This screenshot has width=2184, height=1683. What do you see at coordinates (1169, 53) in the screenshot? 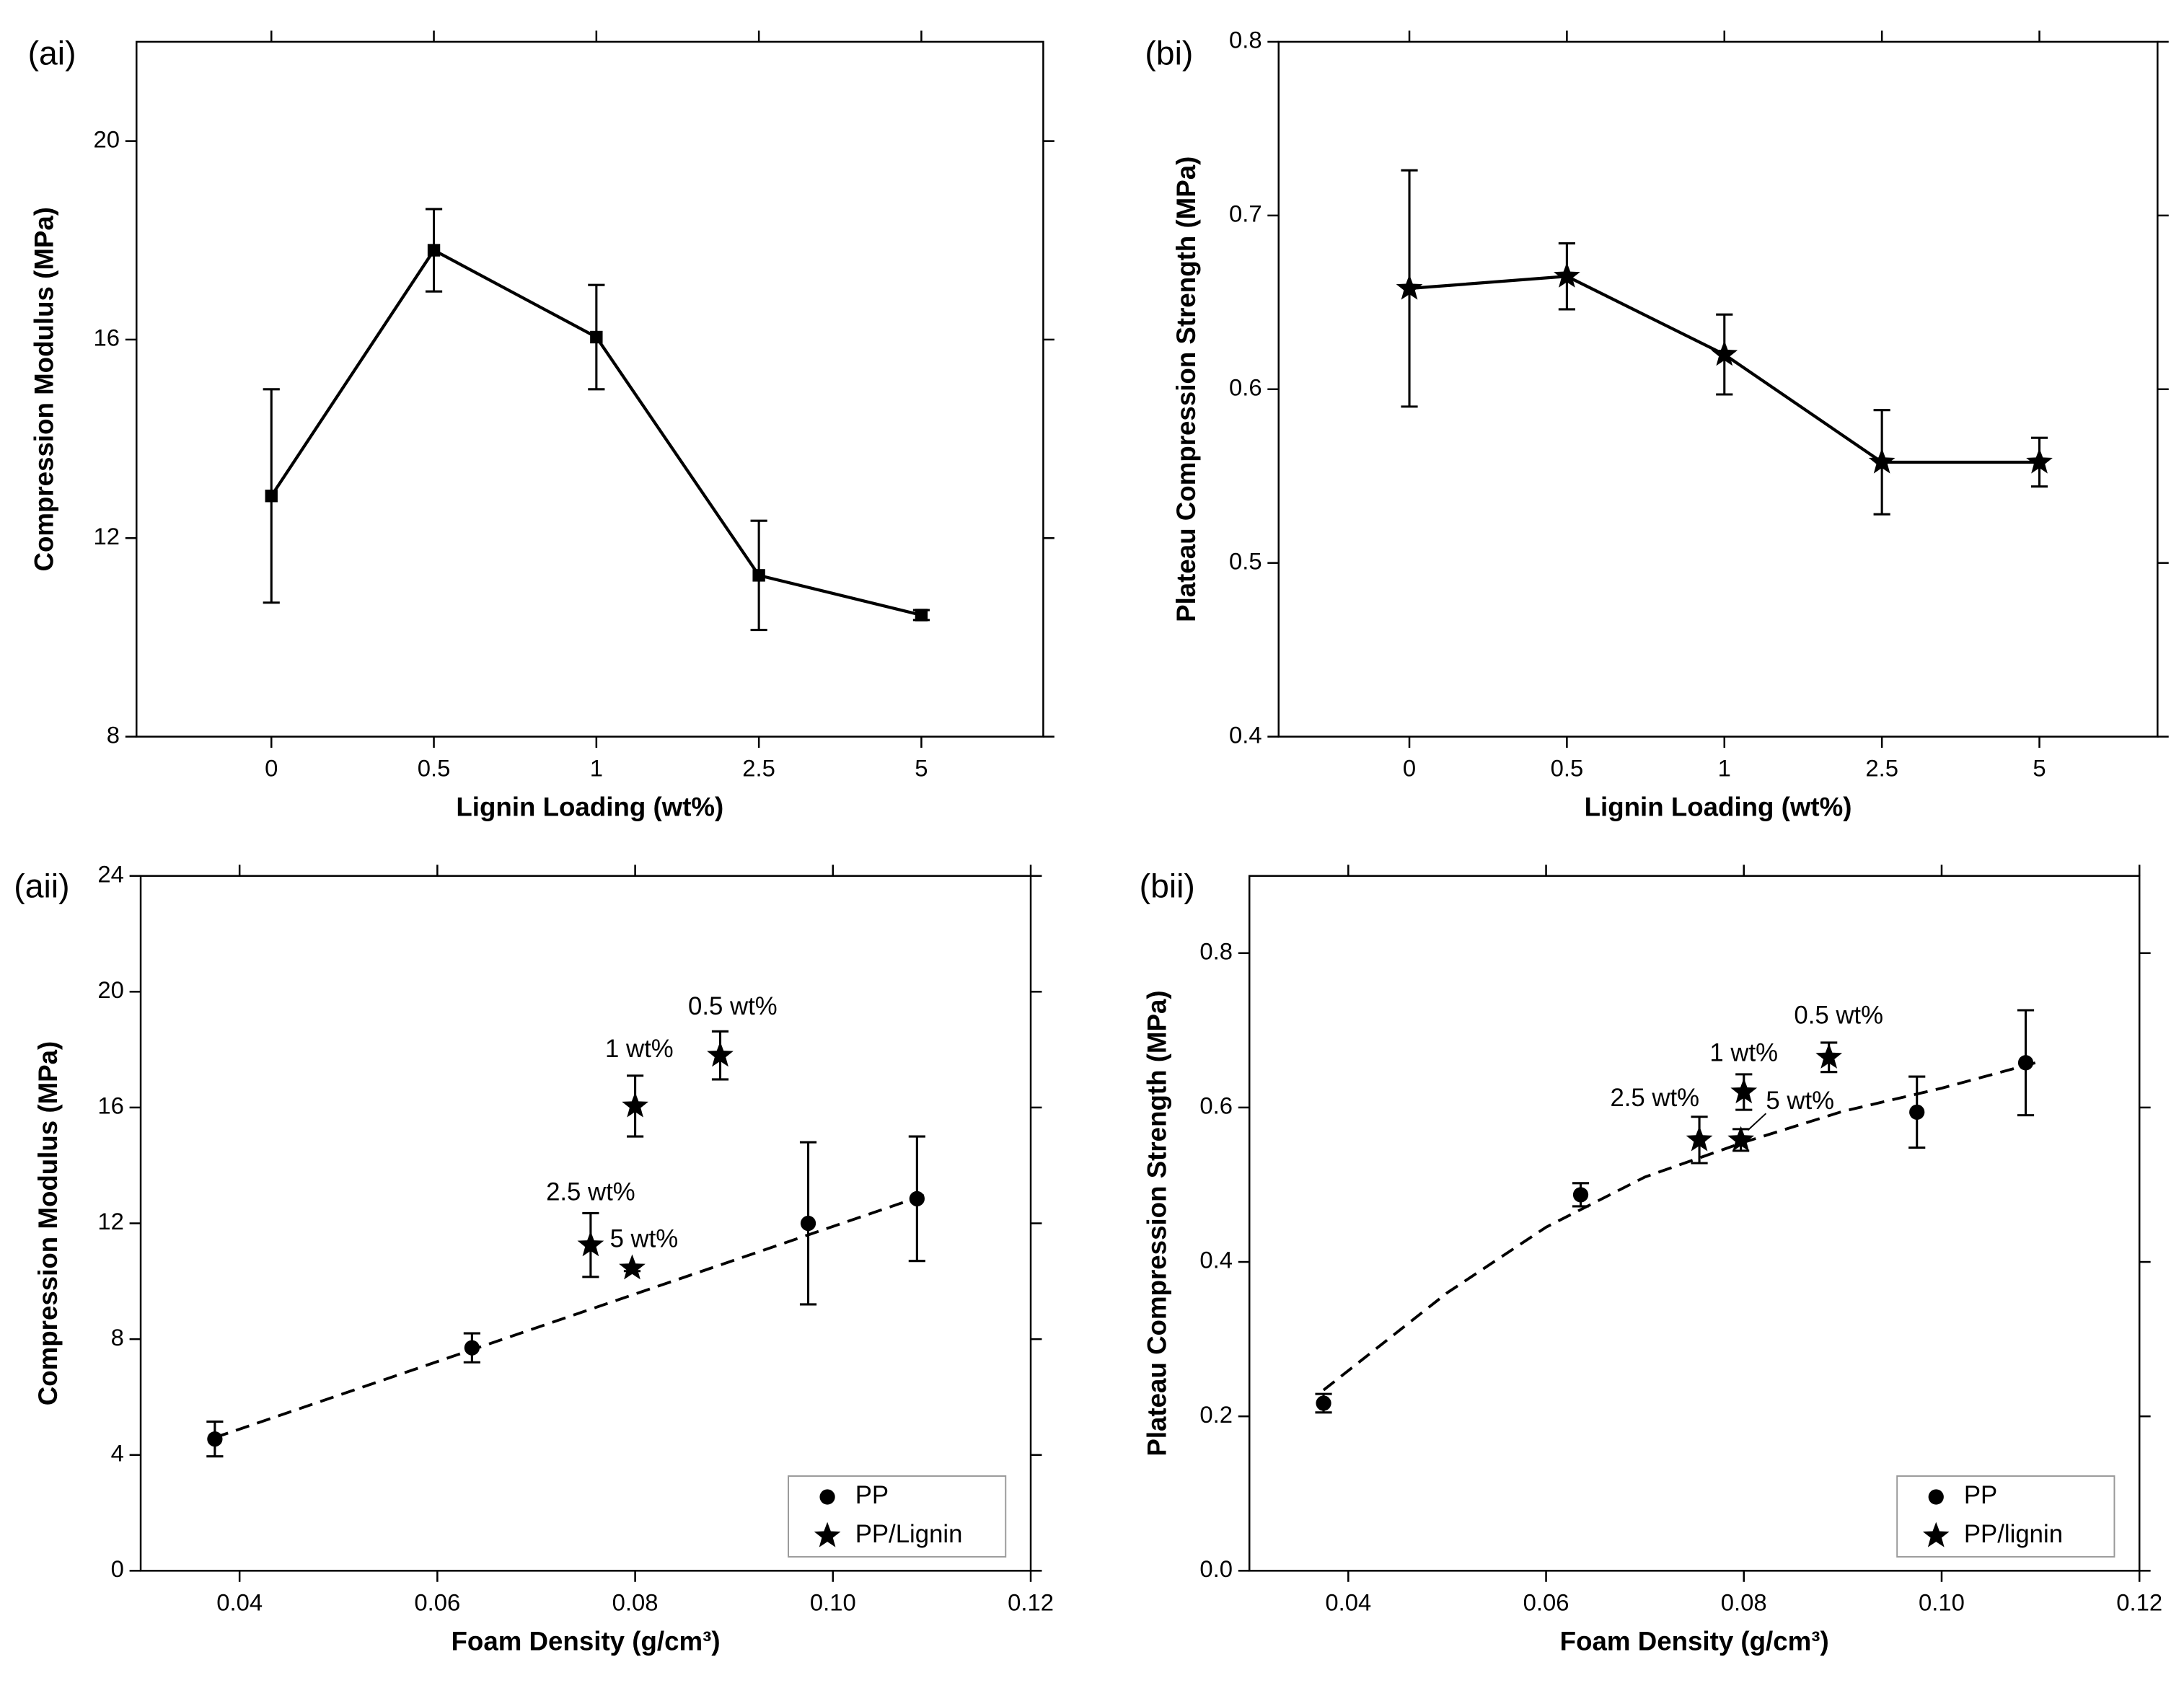
I see `panel-label: (bi)` at bounding box center [1169, 53].